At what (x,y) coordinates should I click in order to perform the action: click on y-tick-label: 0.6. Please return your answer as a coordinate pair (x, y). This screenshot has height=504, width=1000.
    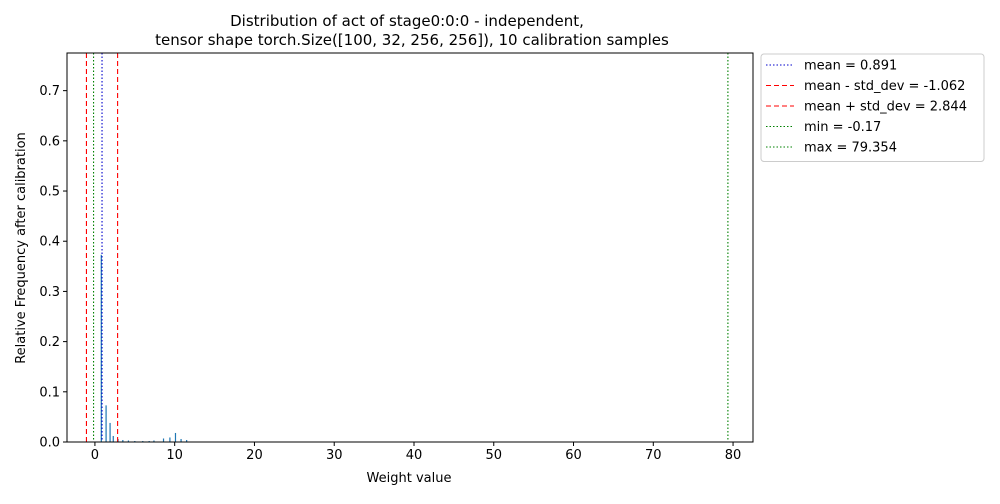
    Looking at the image, I should click on (49, 141).